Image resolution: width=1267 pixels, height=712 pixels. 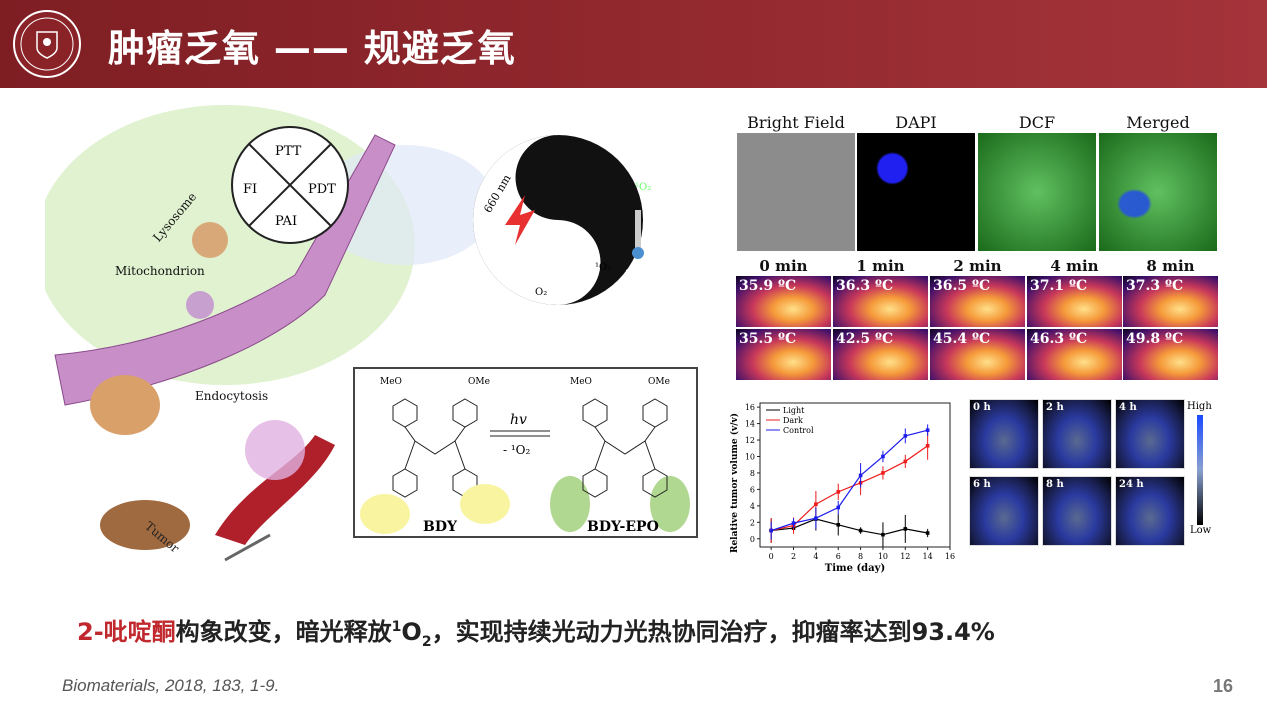 What do you see at coordinates (750, 440) in the screenshot?
I see `y-tick-label: 12` at bounding box center [750, 440].